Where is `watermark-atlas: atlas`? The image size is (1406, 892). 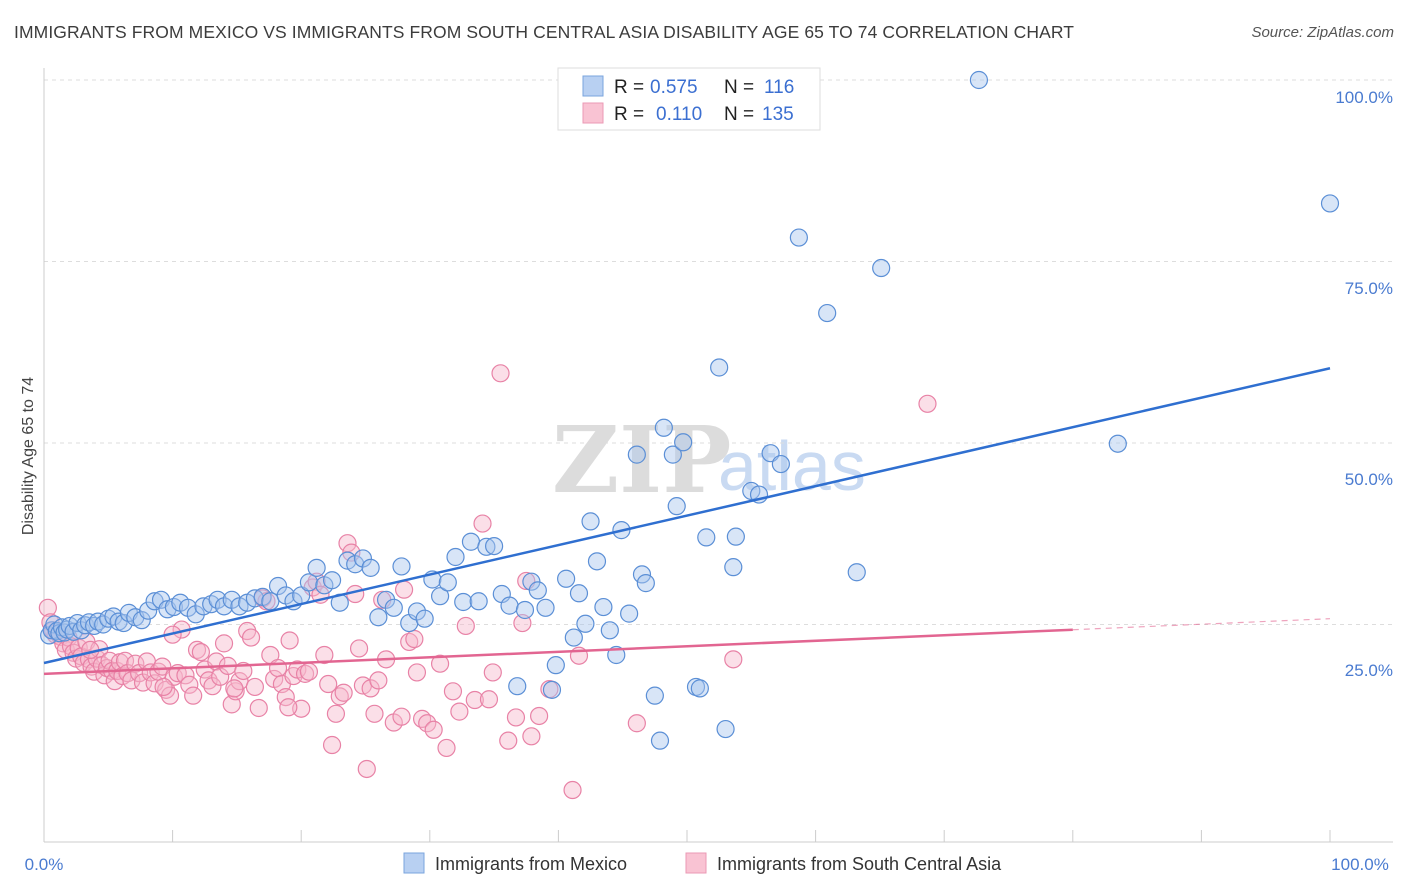 watermark-atlas: atlas is located at coordinates (792, 466).